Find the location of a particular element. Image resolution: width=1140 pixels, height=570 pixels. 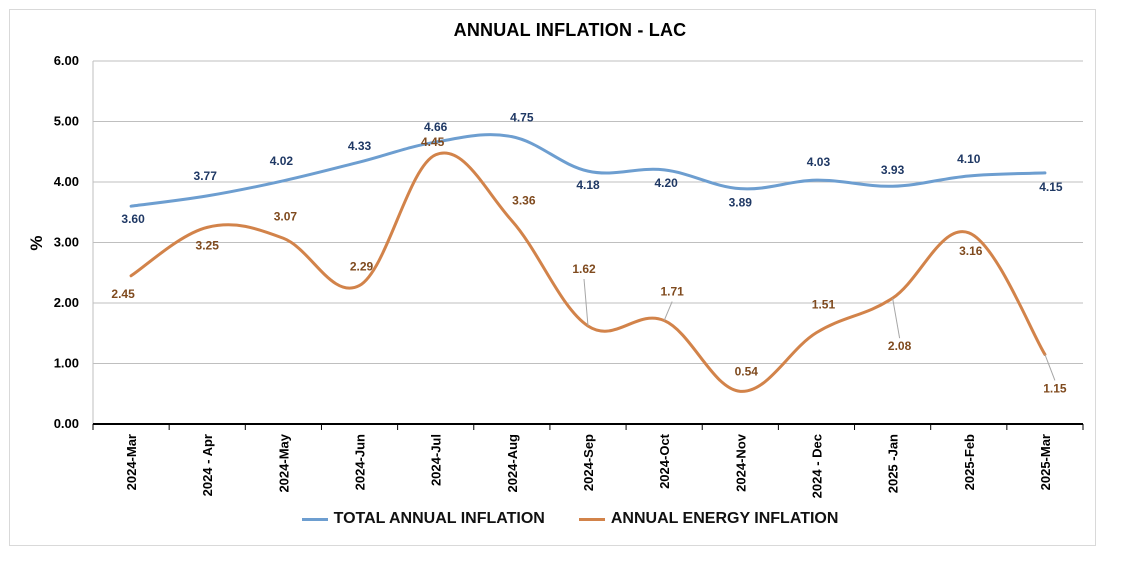

total-data-label: 3.60 is located at coordinates (133, 219).